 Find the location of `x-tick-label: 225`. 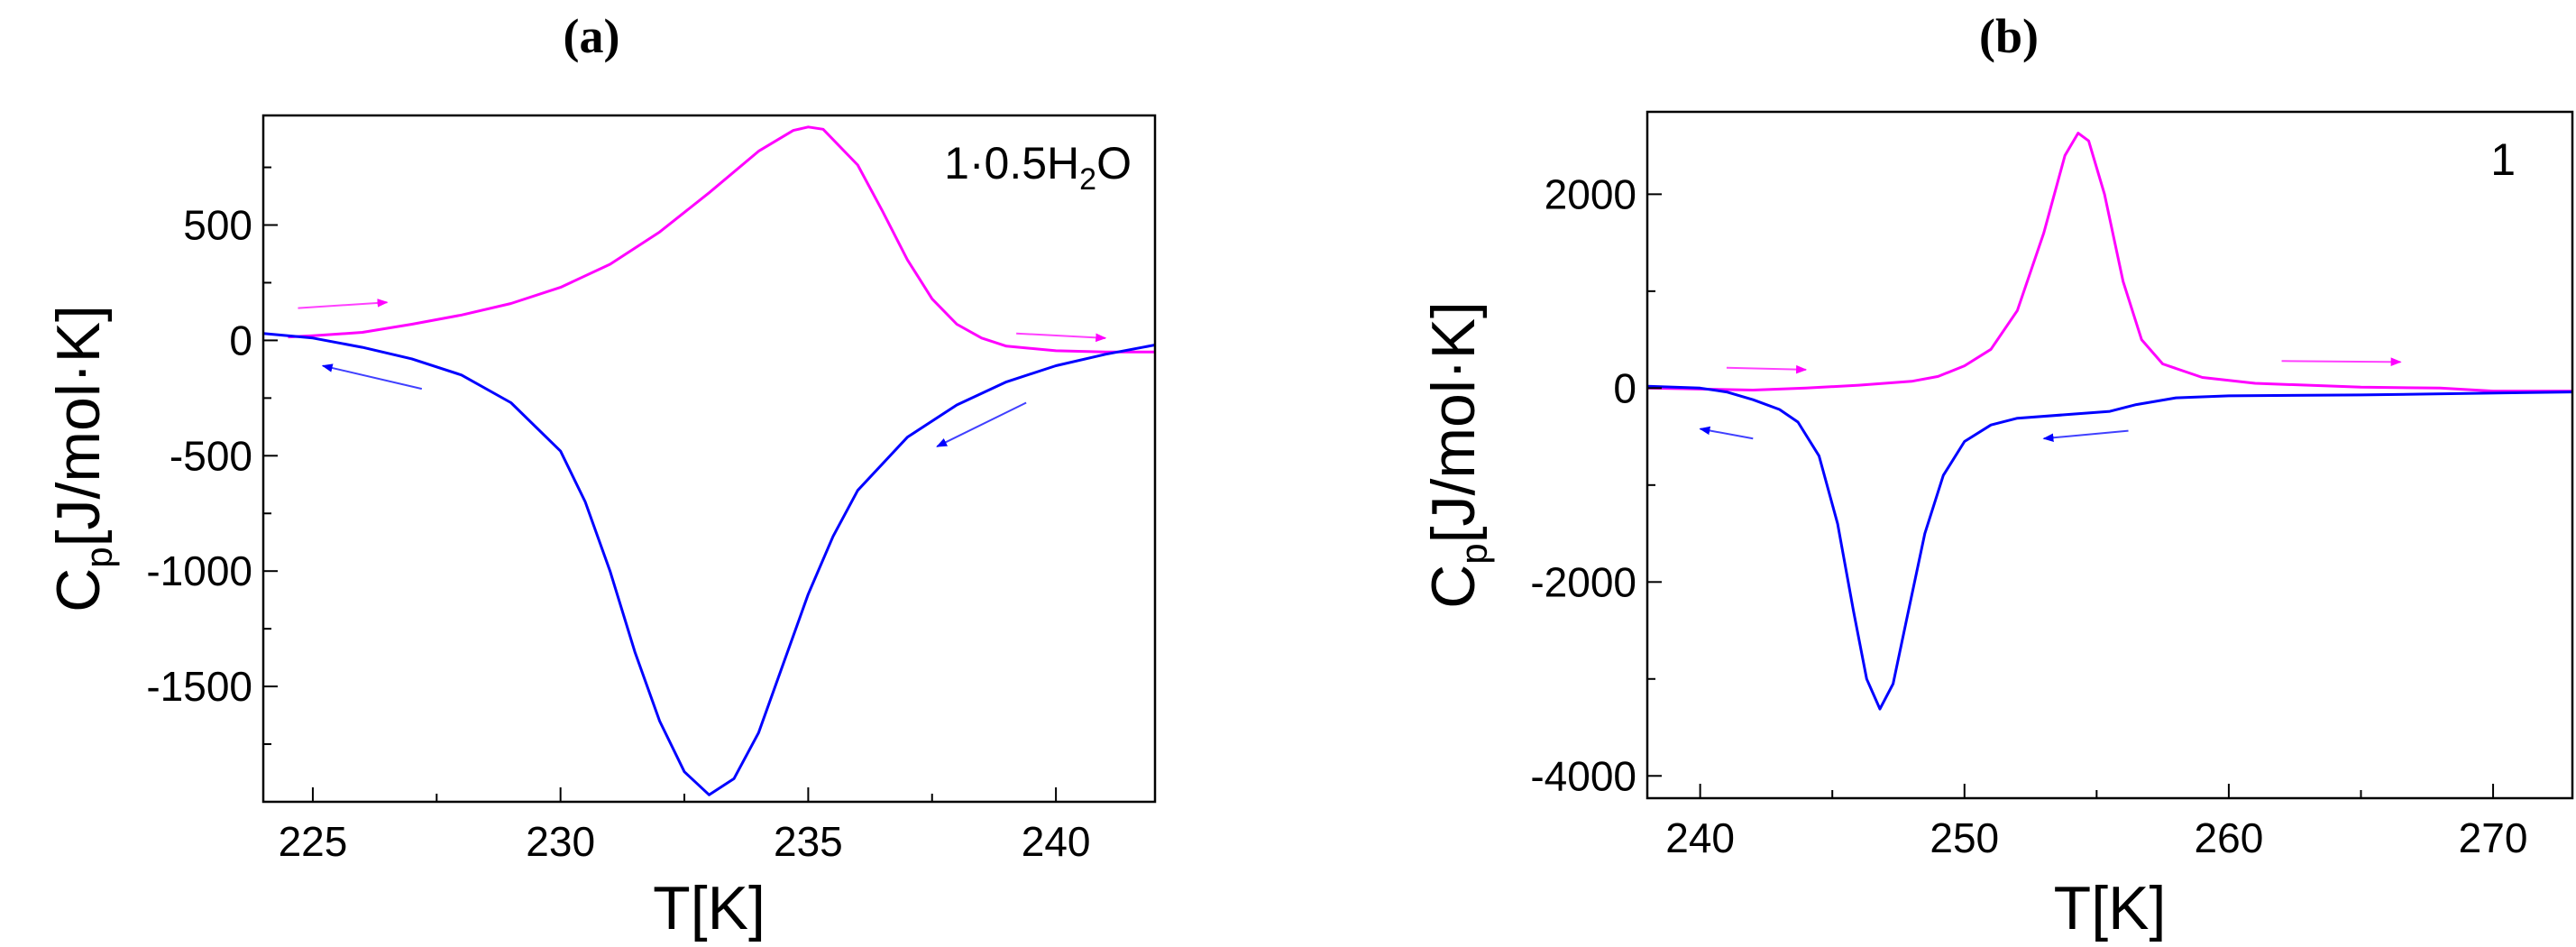

x-tick-label: 225 is located at coordinates (313, 841).